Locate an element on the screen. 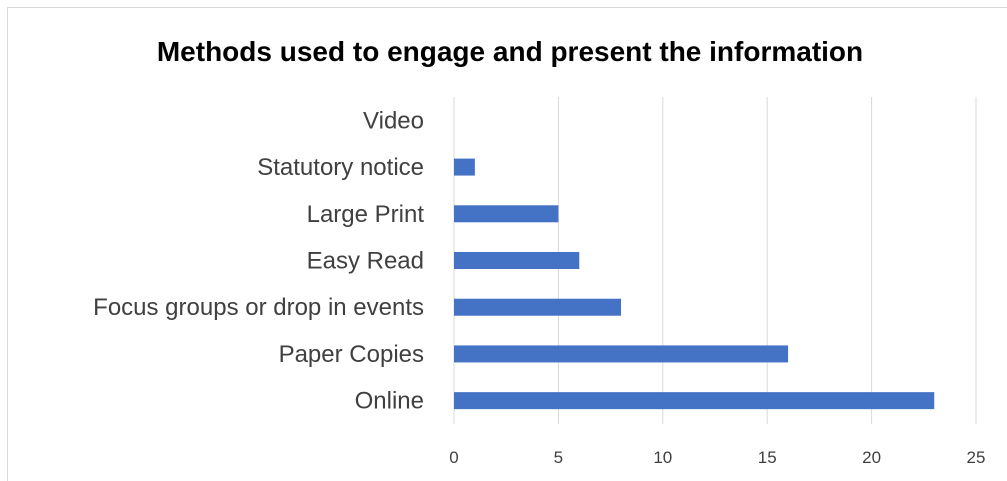 The height and width of the screenshot is (481, 1007). x-tick-label: 10 is located at coordinates (662, 457).